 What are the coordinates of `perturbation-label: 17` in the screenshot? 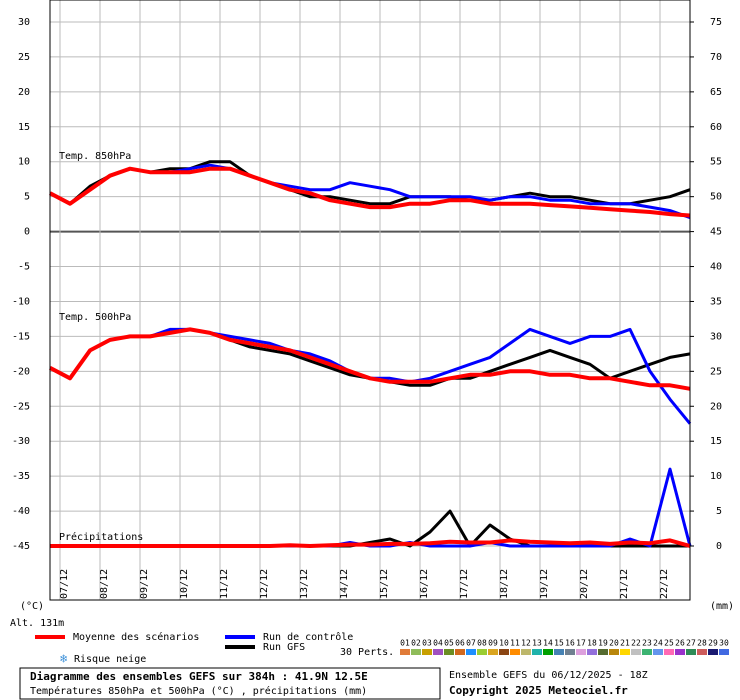 It's located at (581, 643).